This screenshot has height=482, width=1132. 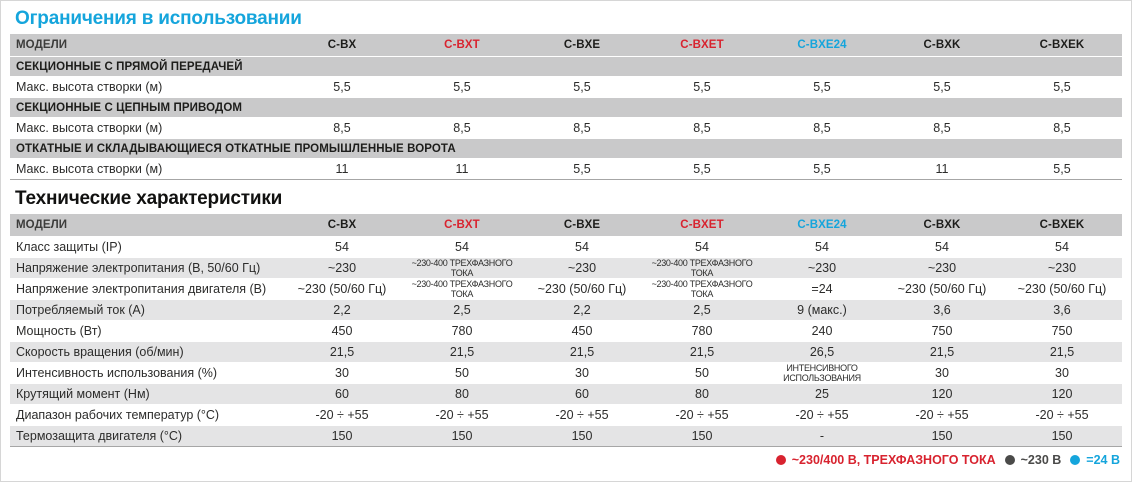 I want to click on legend-label: ~230 В, so click(x=1041, y=460).